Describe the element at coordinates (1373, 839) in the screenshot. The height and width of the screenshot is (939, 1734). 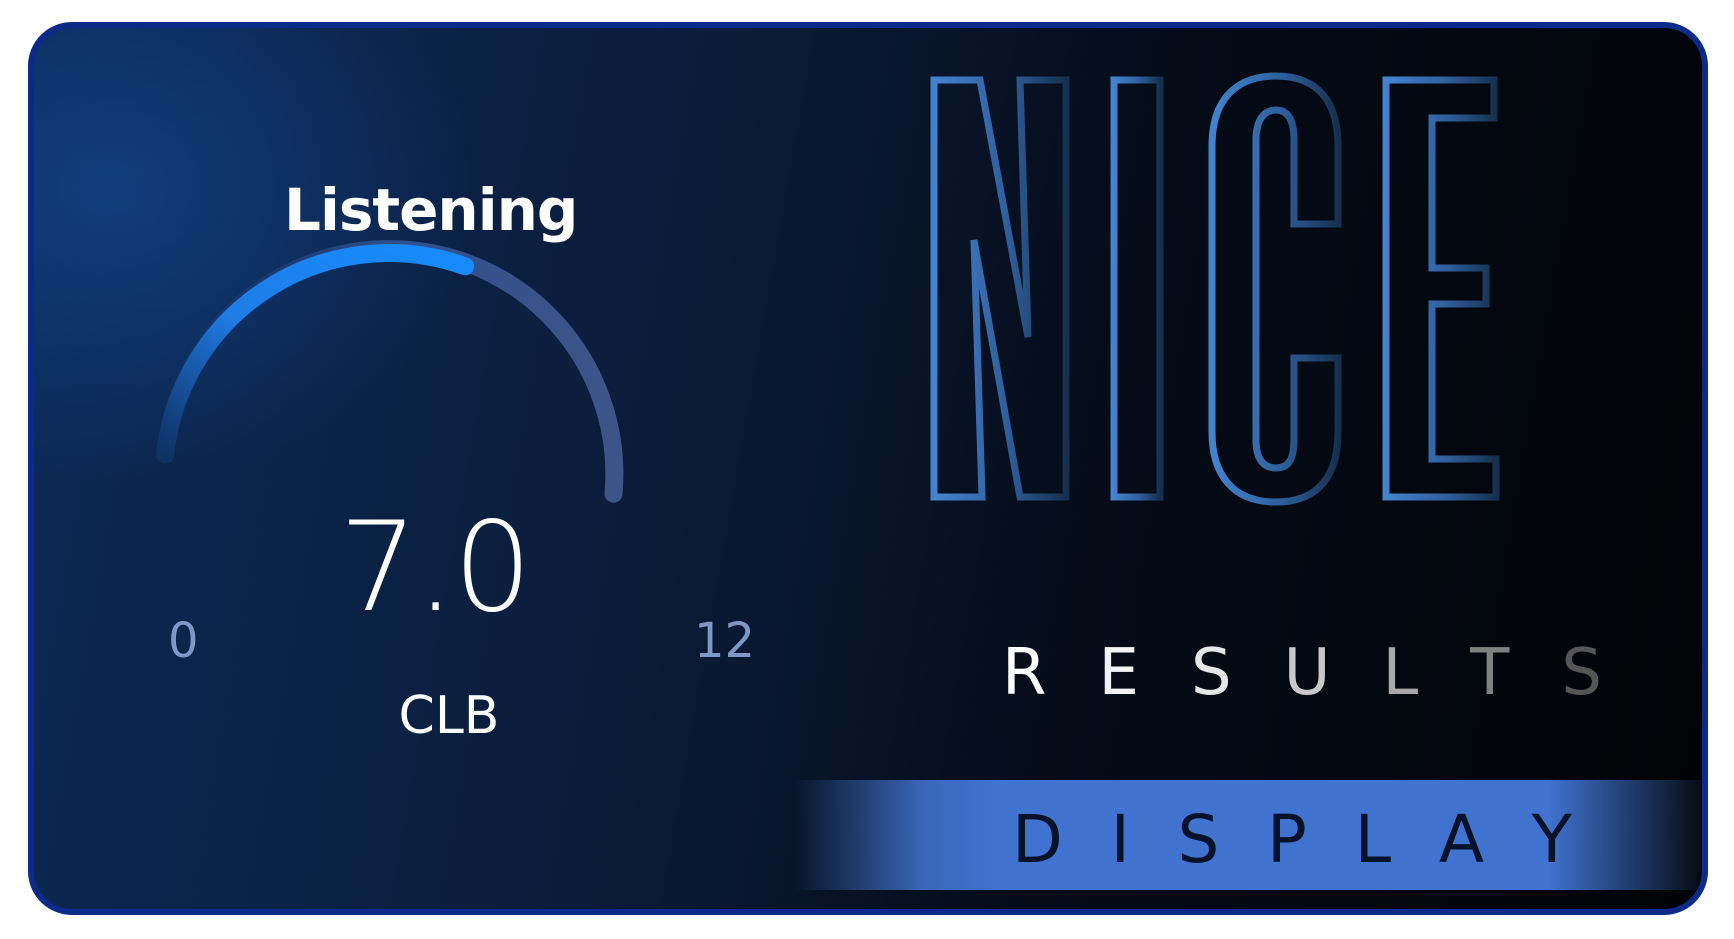
I see `display-letter: L` at that location.